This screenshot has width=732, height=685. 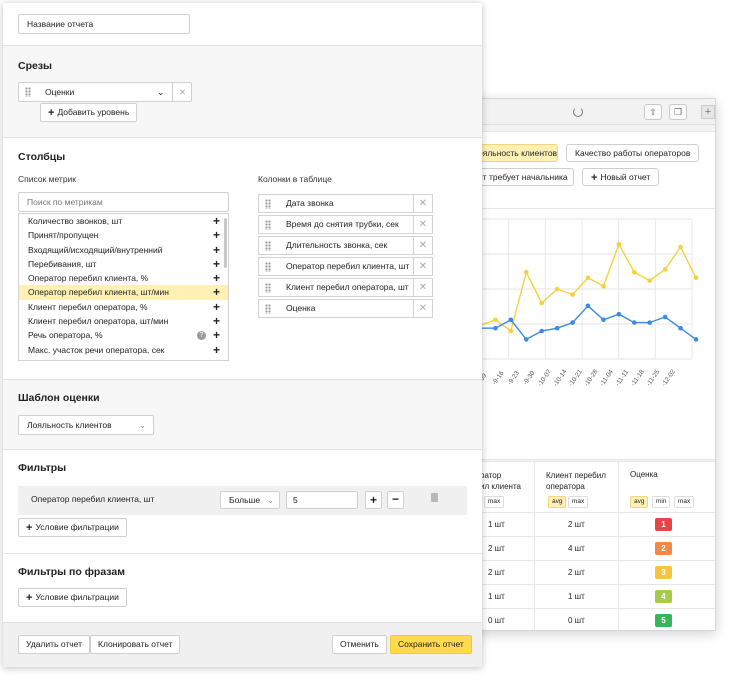 What do you see at coordinates (592, 572) in the screenshot?
I see `table-row: 2 шт 2 шт 3` at bounding box center [592, 572].